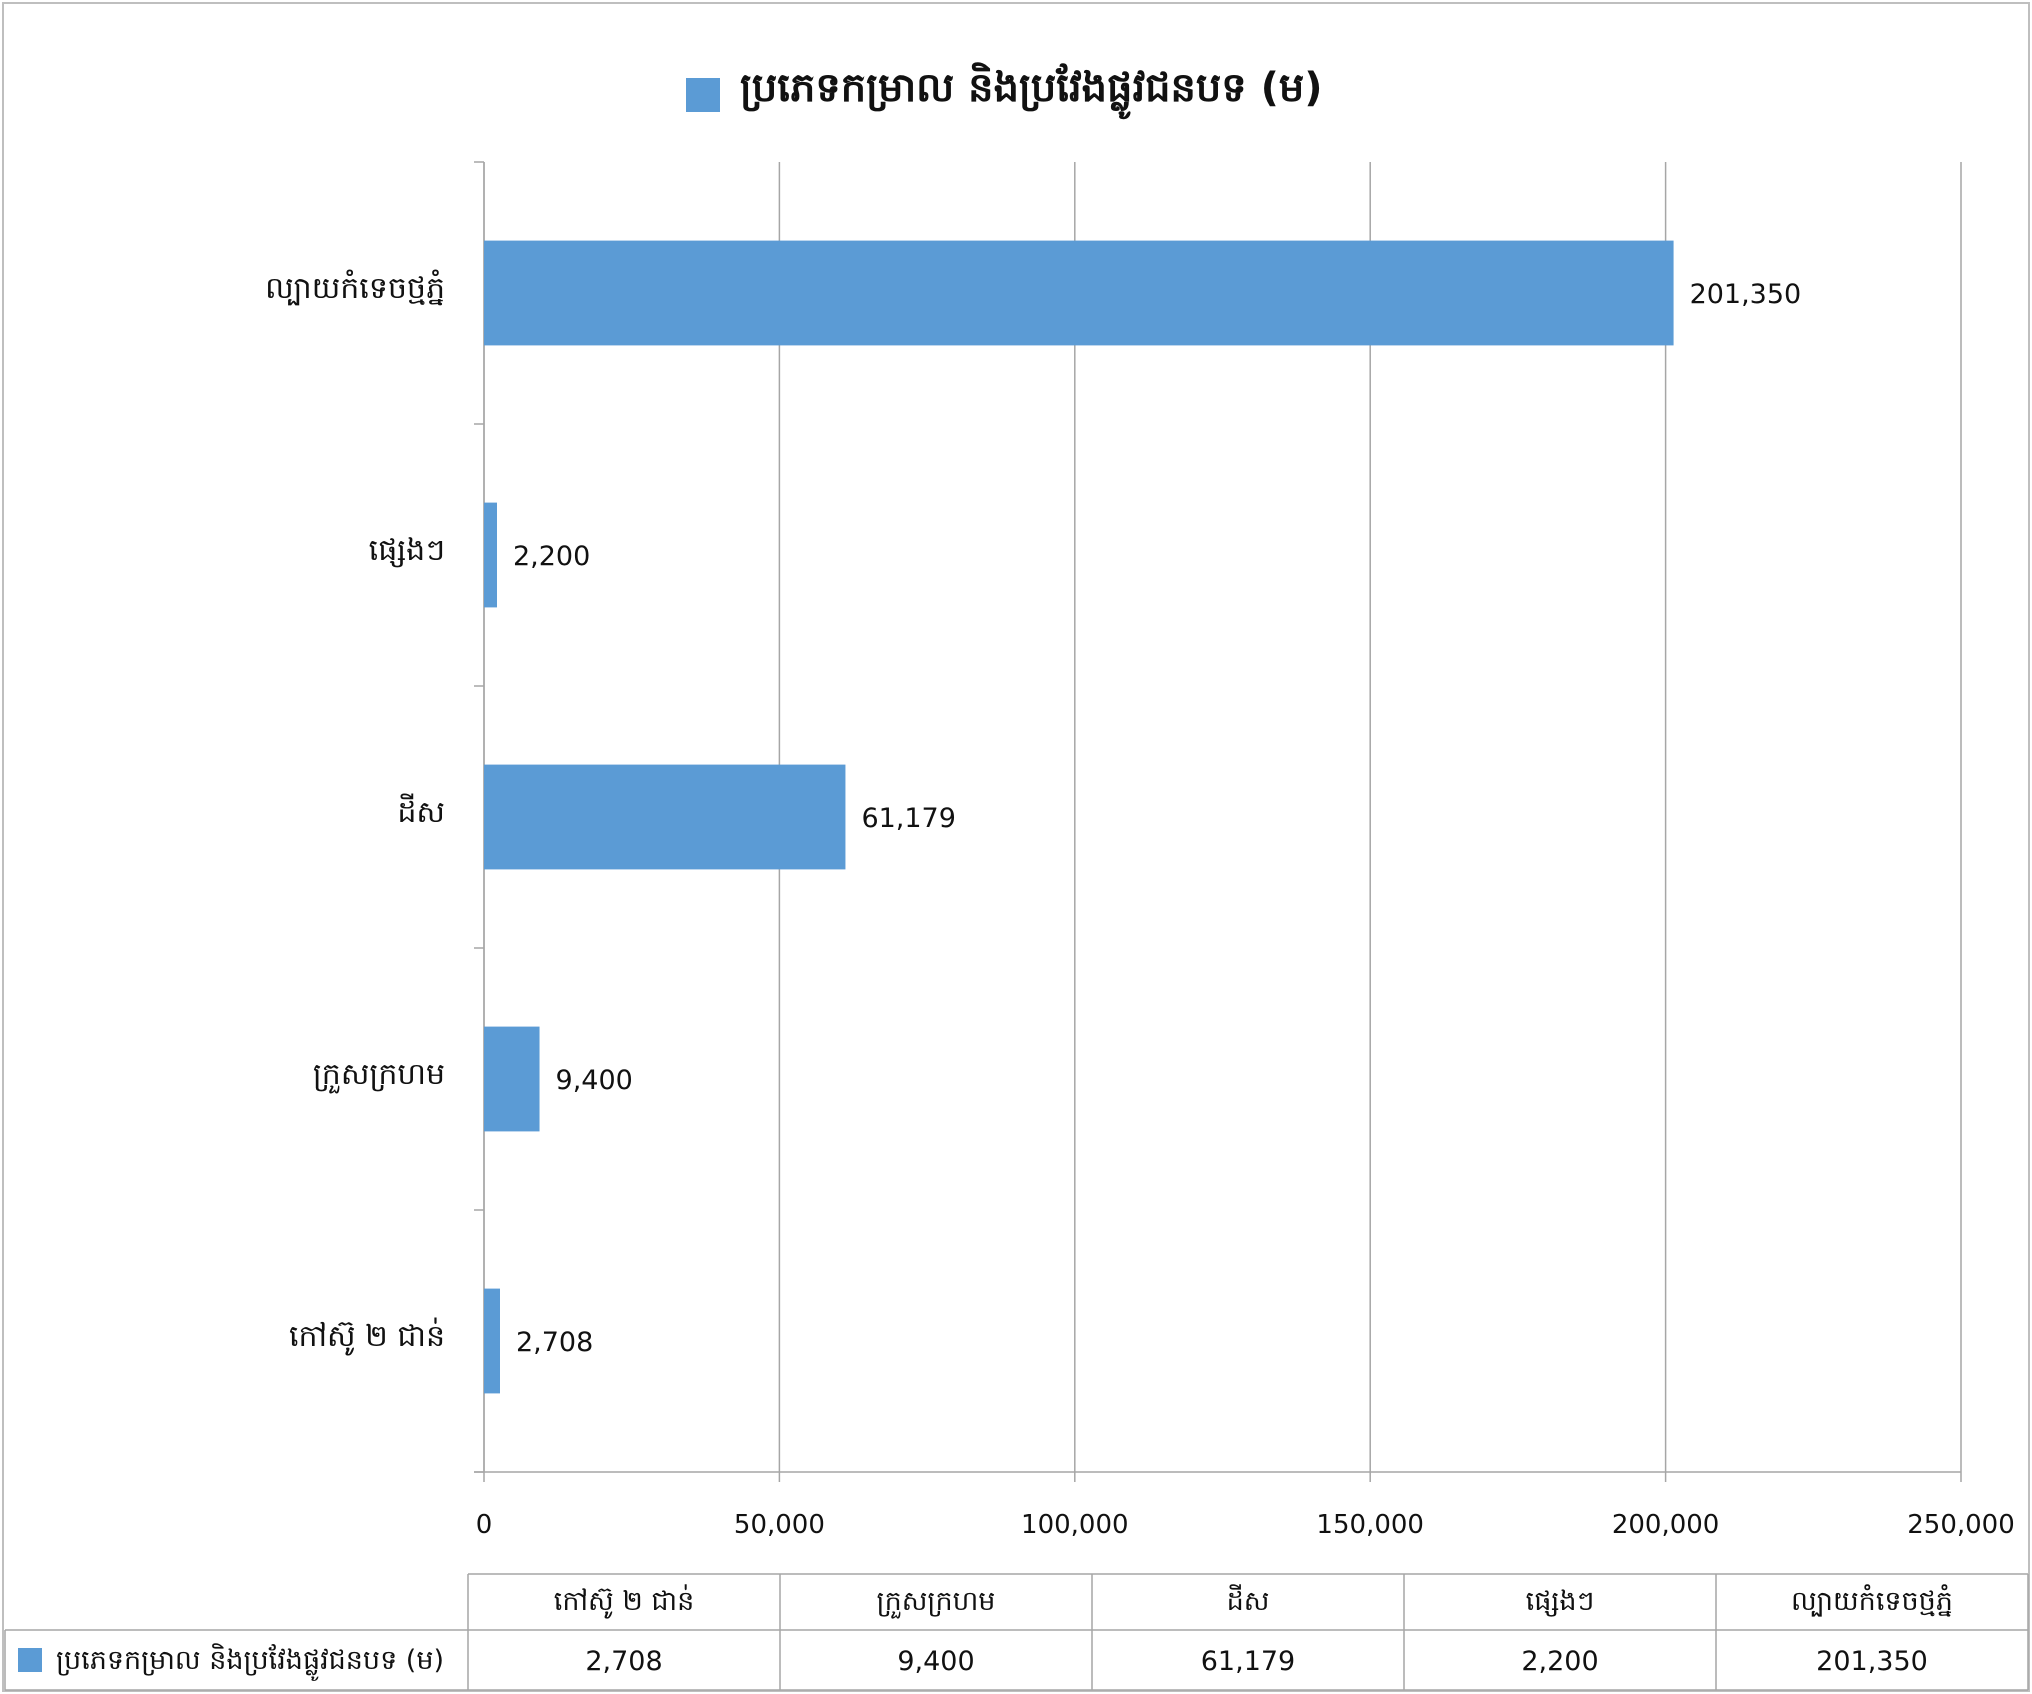 The width and height of the screenshot is (2032, 1694). I want to click on x-tick-label: 200,000, so click(1666, 1525).